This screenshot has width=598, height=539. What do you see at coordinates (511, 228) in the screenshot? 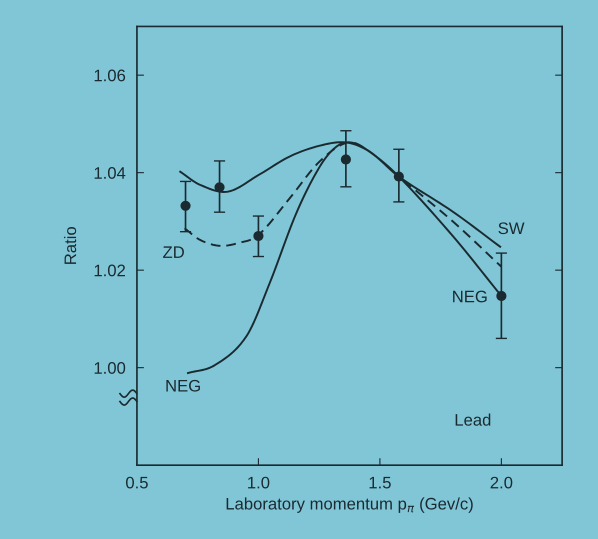
I see `series-label: SW` at bounding box center [511, 228].